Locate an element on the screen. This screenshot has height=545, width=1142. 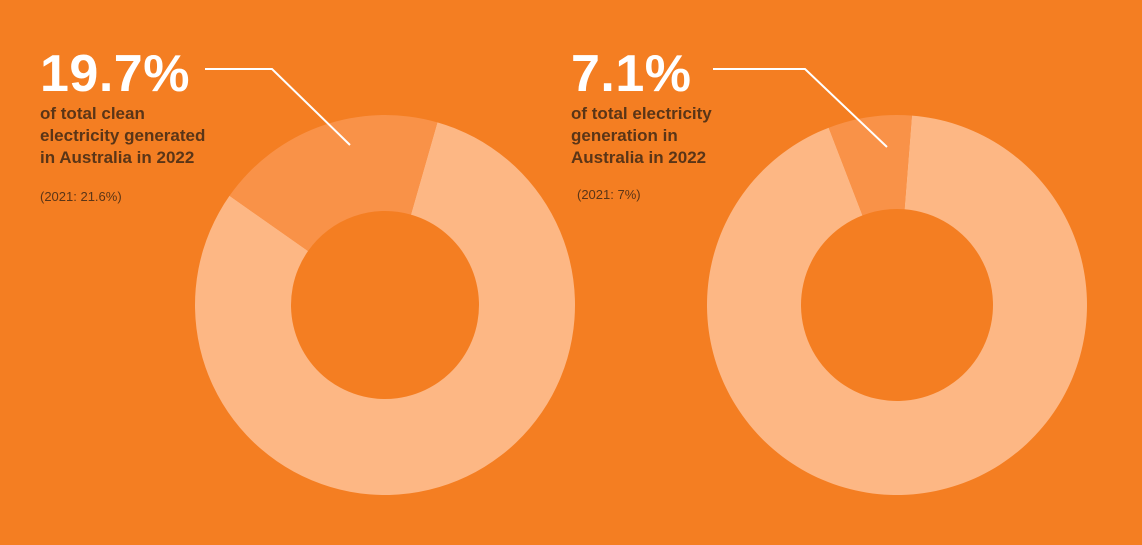
callout-line-clean-electricity is located at coordinates (278, 107).